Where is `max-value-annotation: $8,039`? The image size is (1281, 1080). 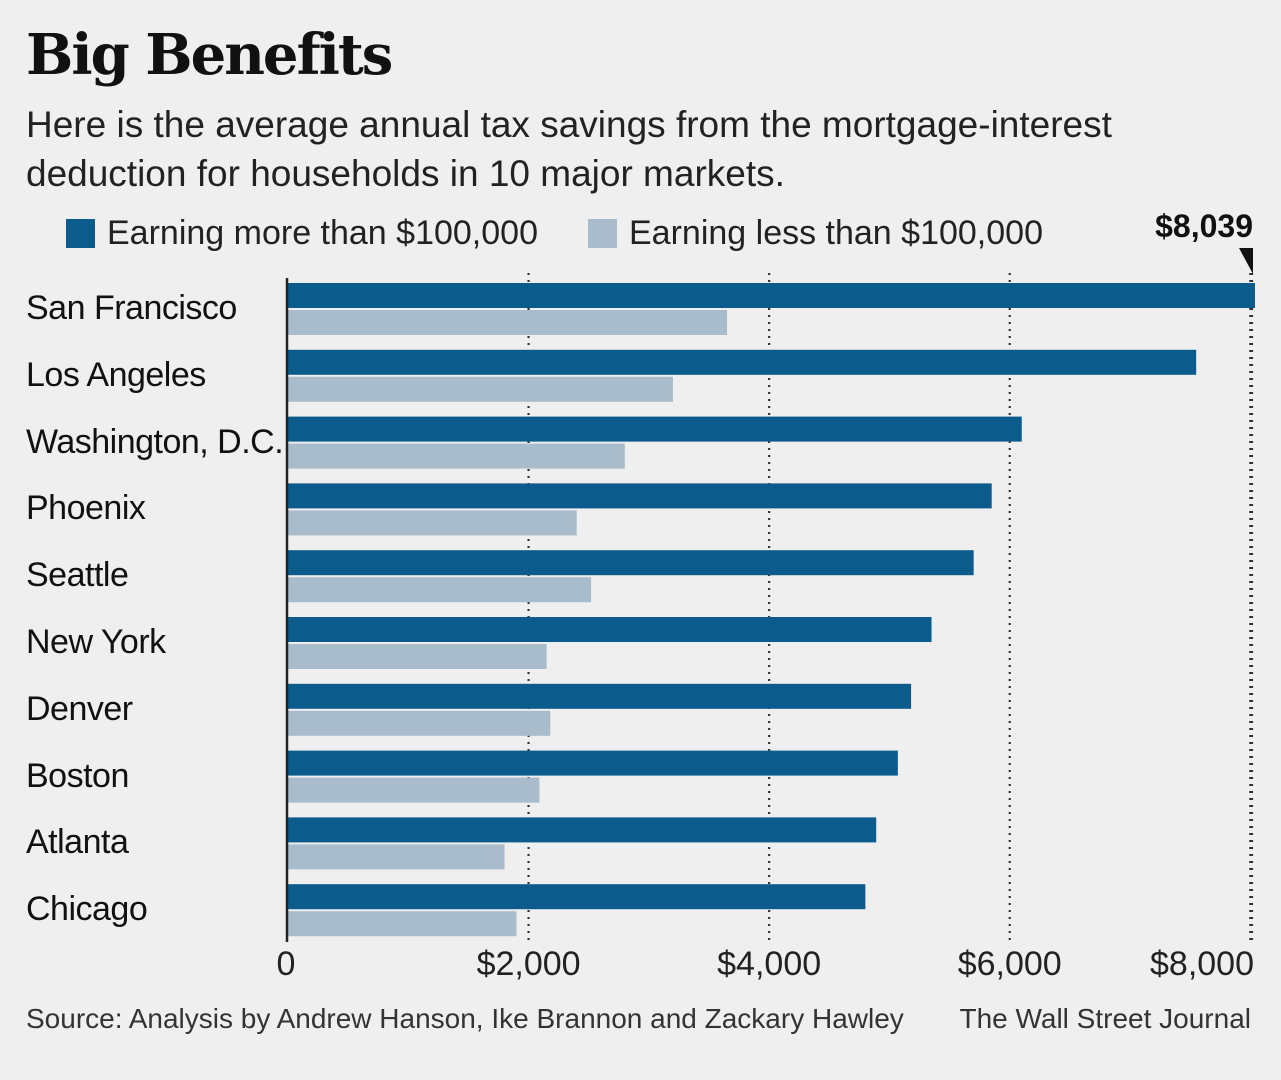 max-value-annotation: $8,039 is located at coordinates (1204, 226).